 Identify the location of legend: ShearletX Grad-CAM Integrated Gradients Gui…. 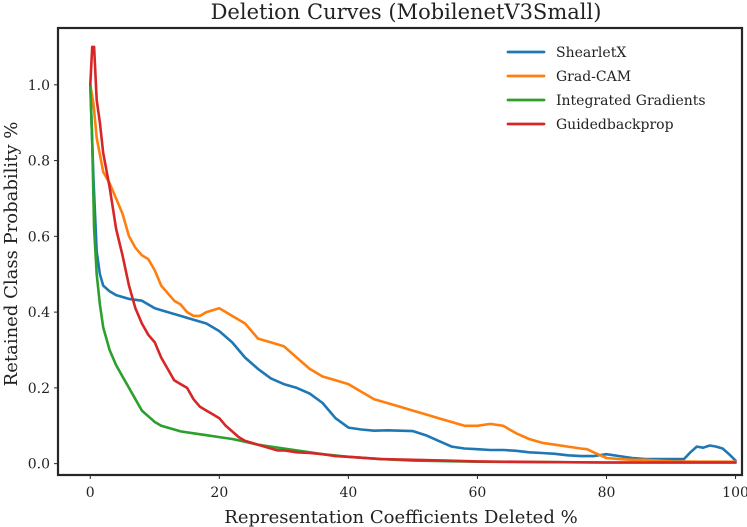
(606, 89).